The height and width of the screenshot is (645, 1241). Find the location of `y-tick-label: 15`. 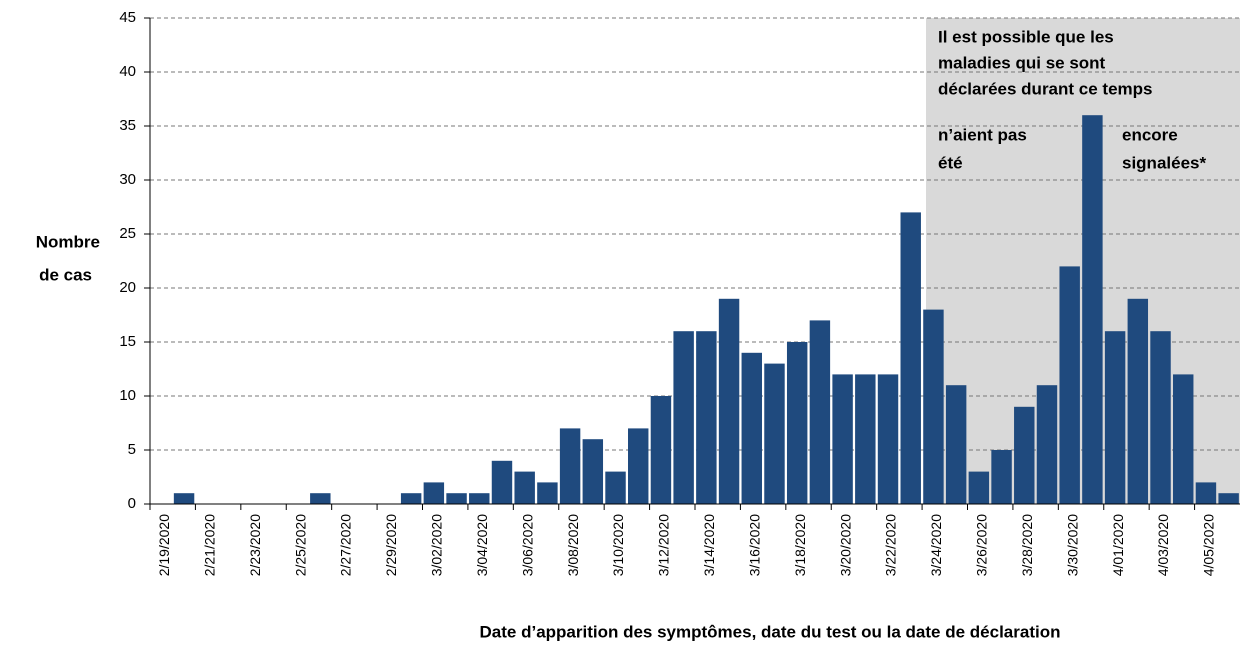

y-tick-label: 15 is located at coordinates (127, 341).